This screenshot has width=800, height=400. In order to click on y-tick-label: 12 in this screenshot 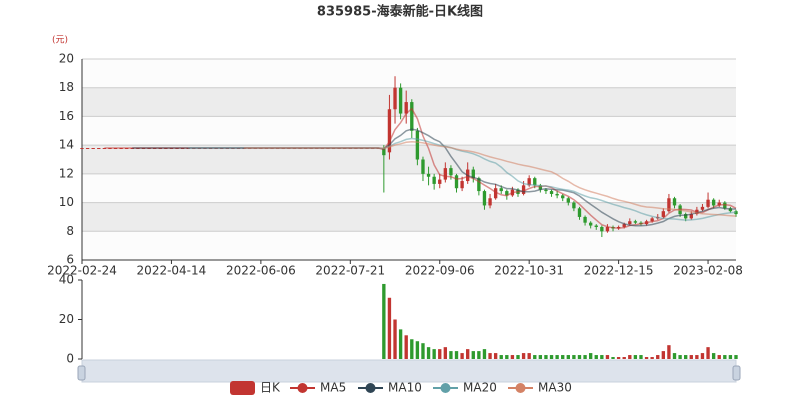, I will do `click(66, 173)`.